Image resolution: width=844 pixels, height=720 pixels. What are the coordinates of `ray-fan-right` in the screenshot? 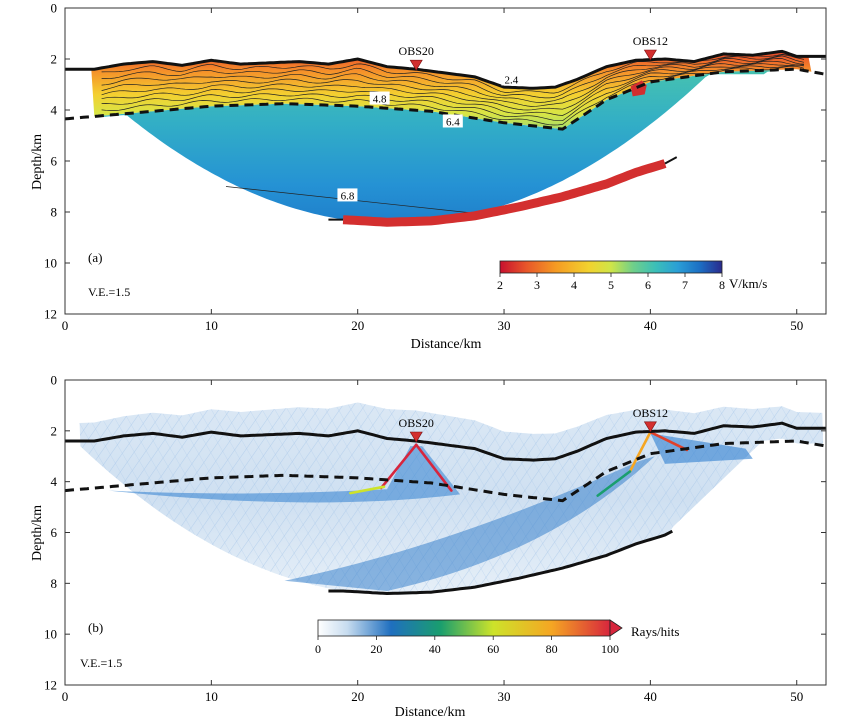 It's located at (701, 448).